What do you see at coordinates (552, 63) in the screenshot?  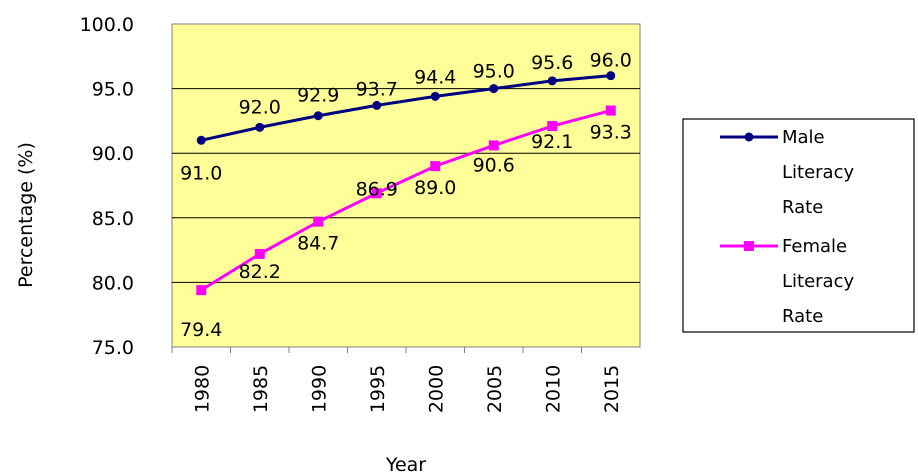 I see `data-label: 95.6` at bounding box center [552, 63].